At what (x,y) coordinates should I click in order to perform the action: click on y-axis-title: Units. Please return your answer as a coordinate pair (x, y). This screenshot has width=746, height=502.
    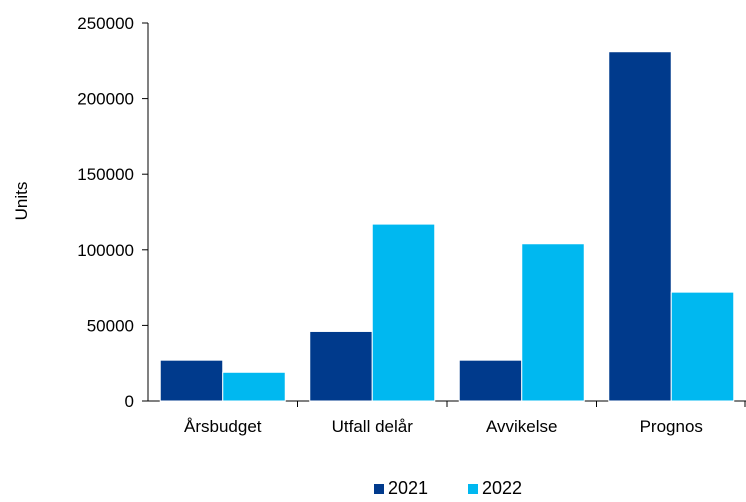
    Looking at the image, I should click on (21, 201).